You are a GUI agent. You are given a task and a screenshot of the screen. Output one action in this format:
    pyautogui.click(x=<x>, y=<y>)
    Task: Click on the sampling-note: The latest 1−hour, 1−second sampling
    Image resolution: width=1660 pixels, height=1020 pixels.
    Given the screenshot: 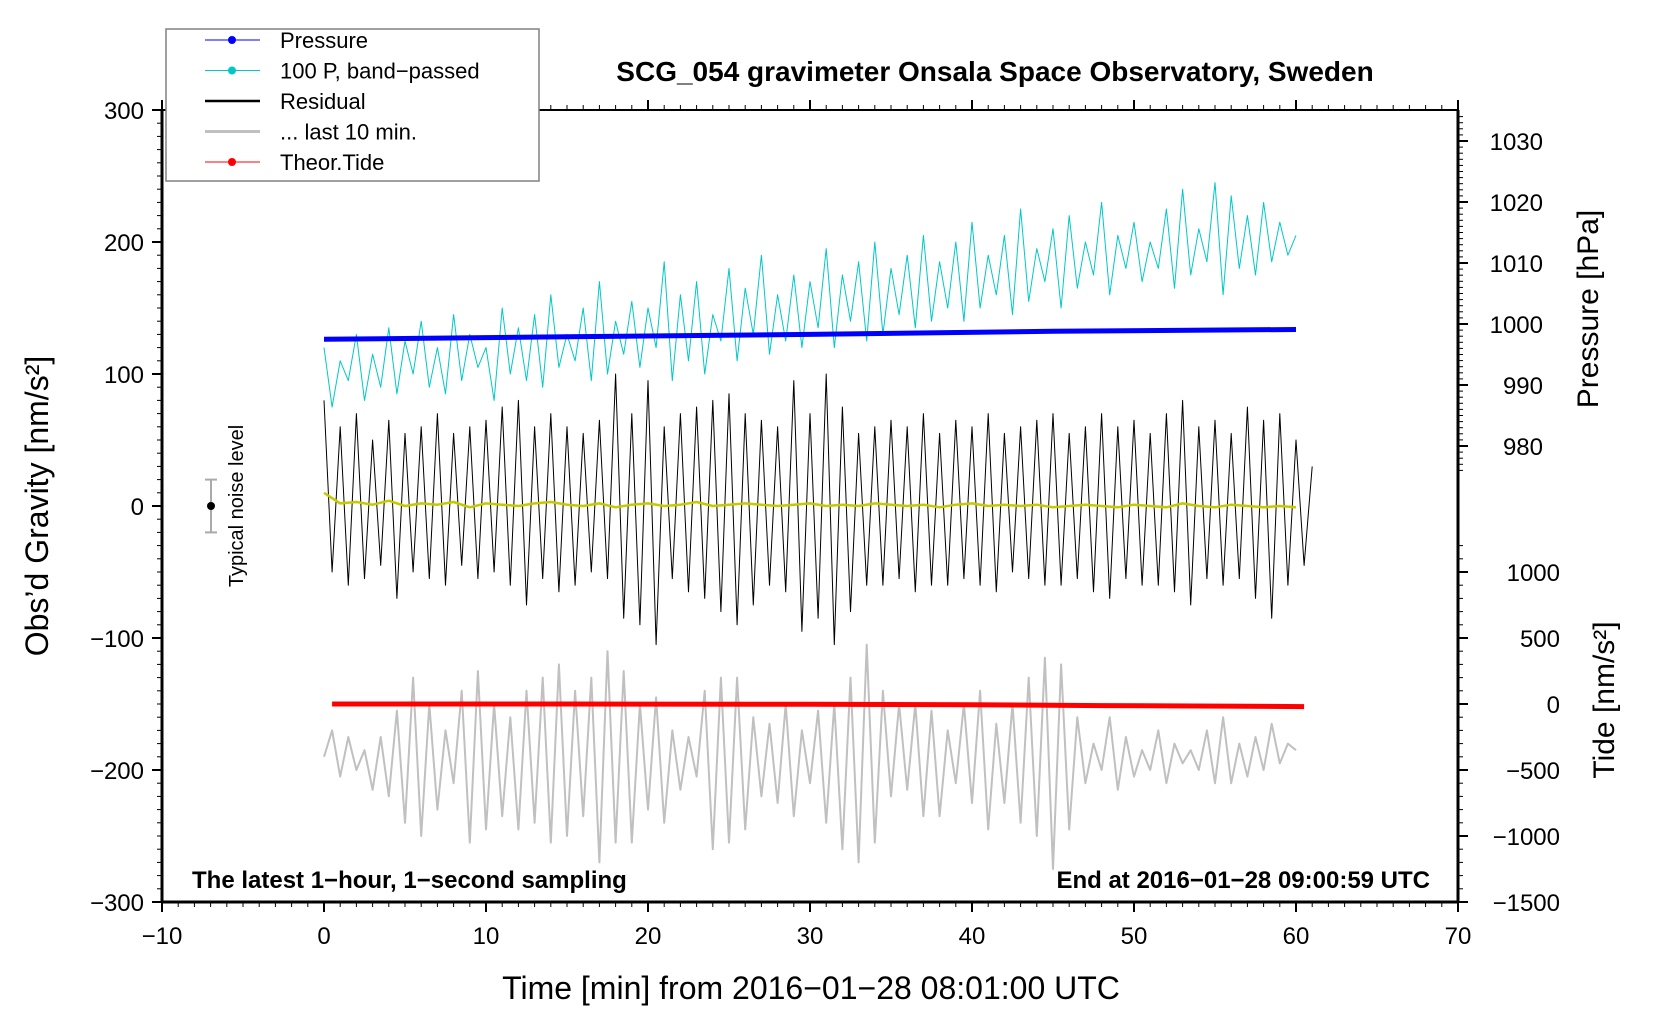 What is the action you would take?
    pyautogui.click(x=409, y=880)
    